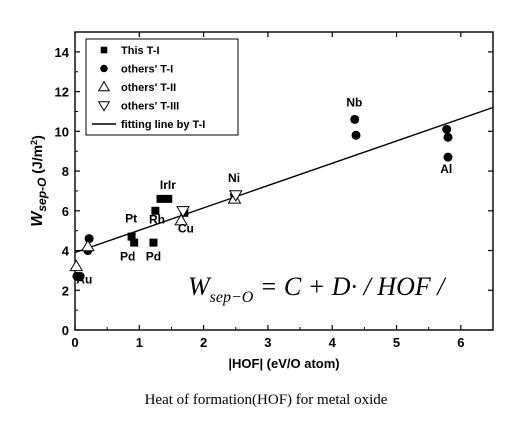 This screenshot has width=532, height=426. What do you see at coordinates (163, 125) in the screenshot?
I see `legend-label: fitting line by T-I` at bounding box center [163, 125].